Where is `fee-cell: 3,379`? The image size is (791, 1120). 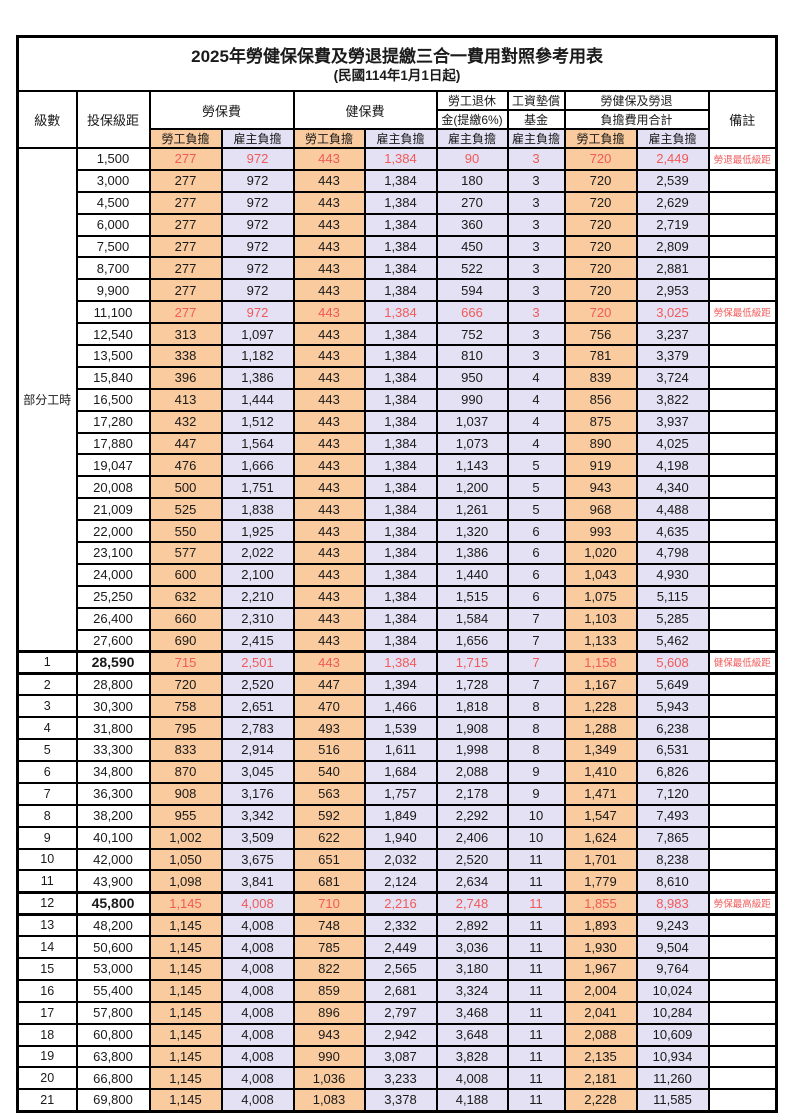 fee-cell: 3,379 is located at coordinates (672, 356).